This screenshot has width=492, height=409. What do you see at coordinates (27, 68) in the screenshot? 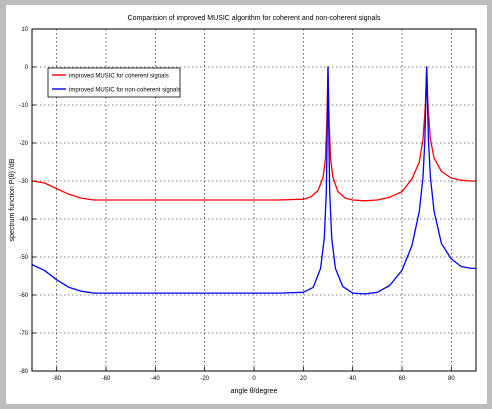
I see `y-tick-label: 0` at bounding box center [27, 68].